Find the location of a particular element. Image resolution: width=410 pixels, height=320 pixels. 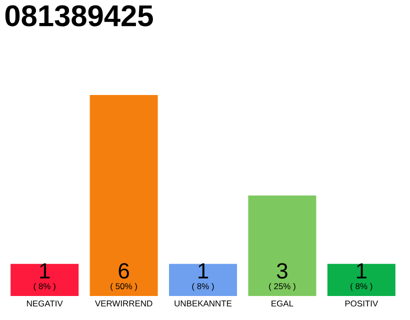

data-label: ( 25% ) is located at coordinates (282, 287).